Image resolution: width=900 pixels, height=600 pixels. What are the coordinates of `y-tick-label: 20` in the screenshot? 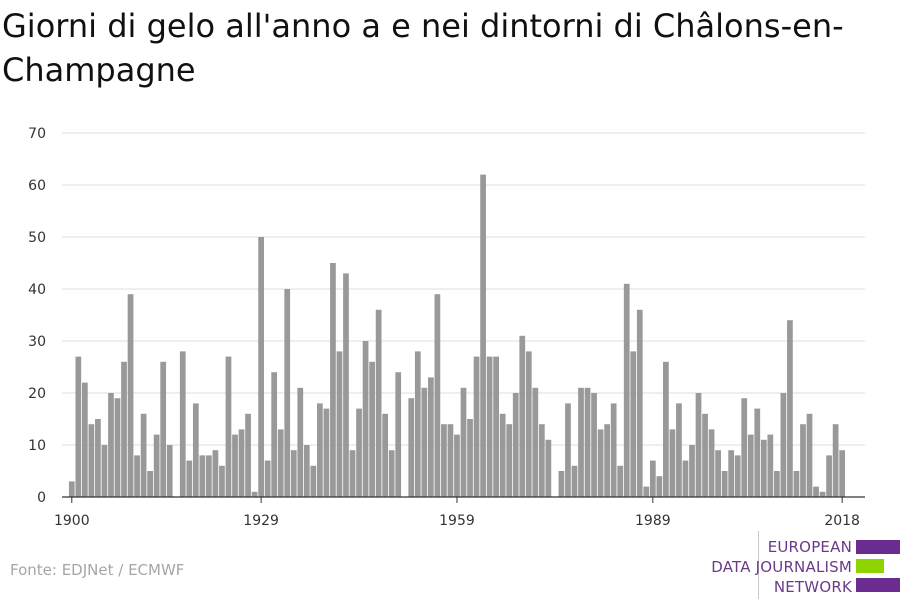 It's located at (37, 394).